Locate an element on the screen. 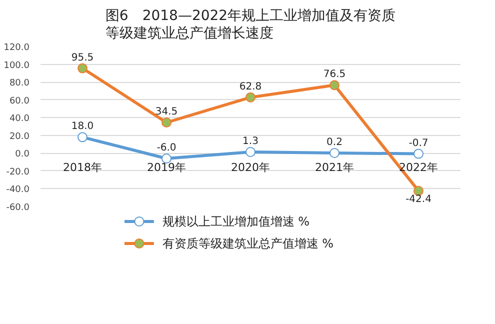 This screenshot has width=495, height=324. y-tick-label: -20.0 is located at coordinates (18, 172).